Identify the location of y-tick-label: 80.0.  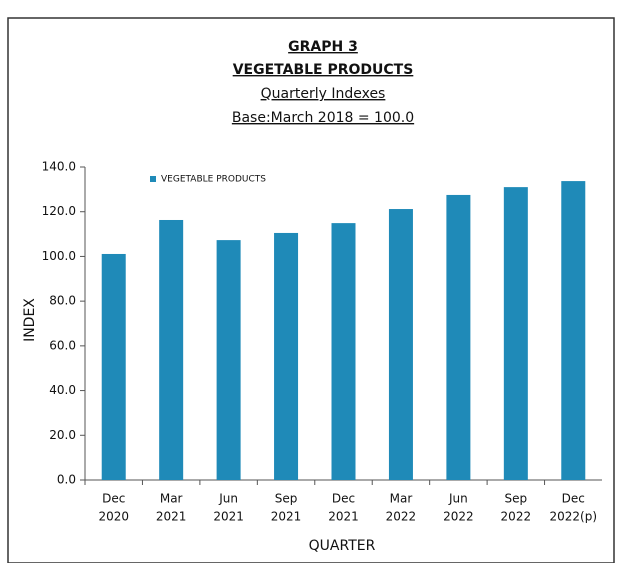
(62, 301).